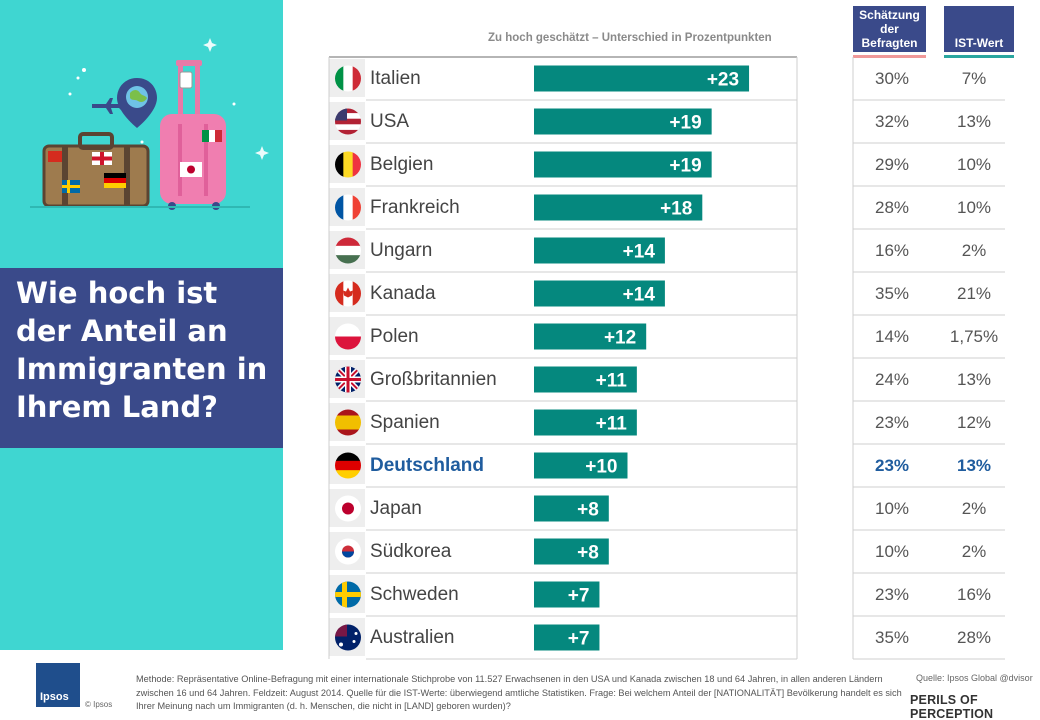 This screenshot has height=720, width=1040. I want to click on belgium-flag, so click(348, 164).